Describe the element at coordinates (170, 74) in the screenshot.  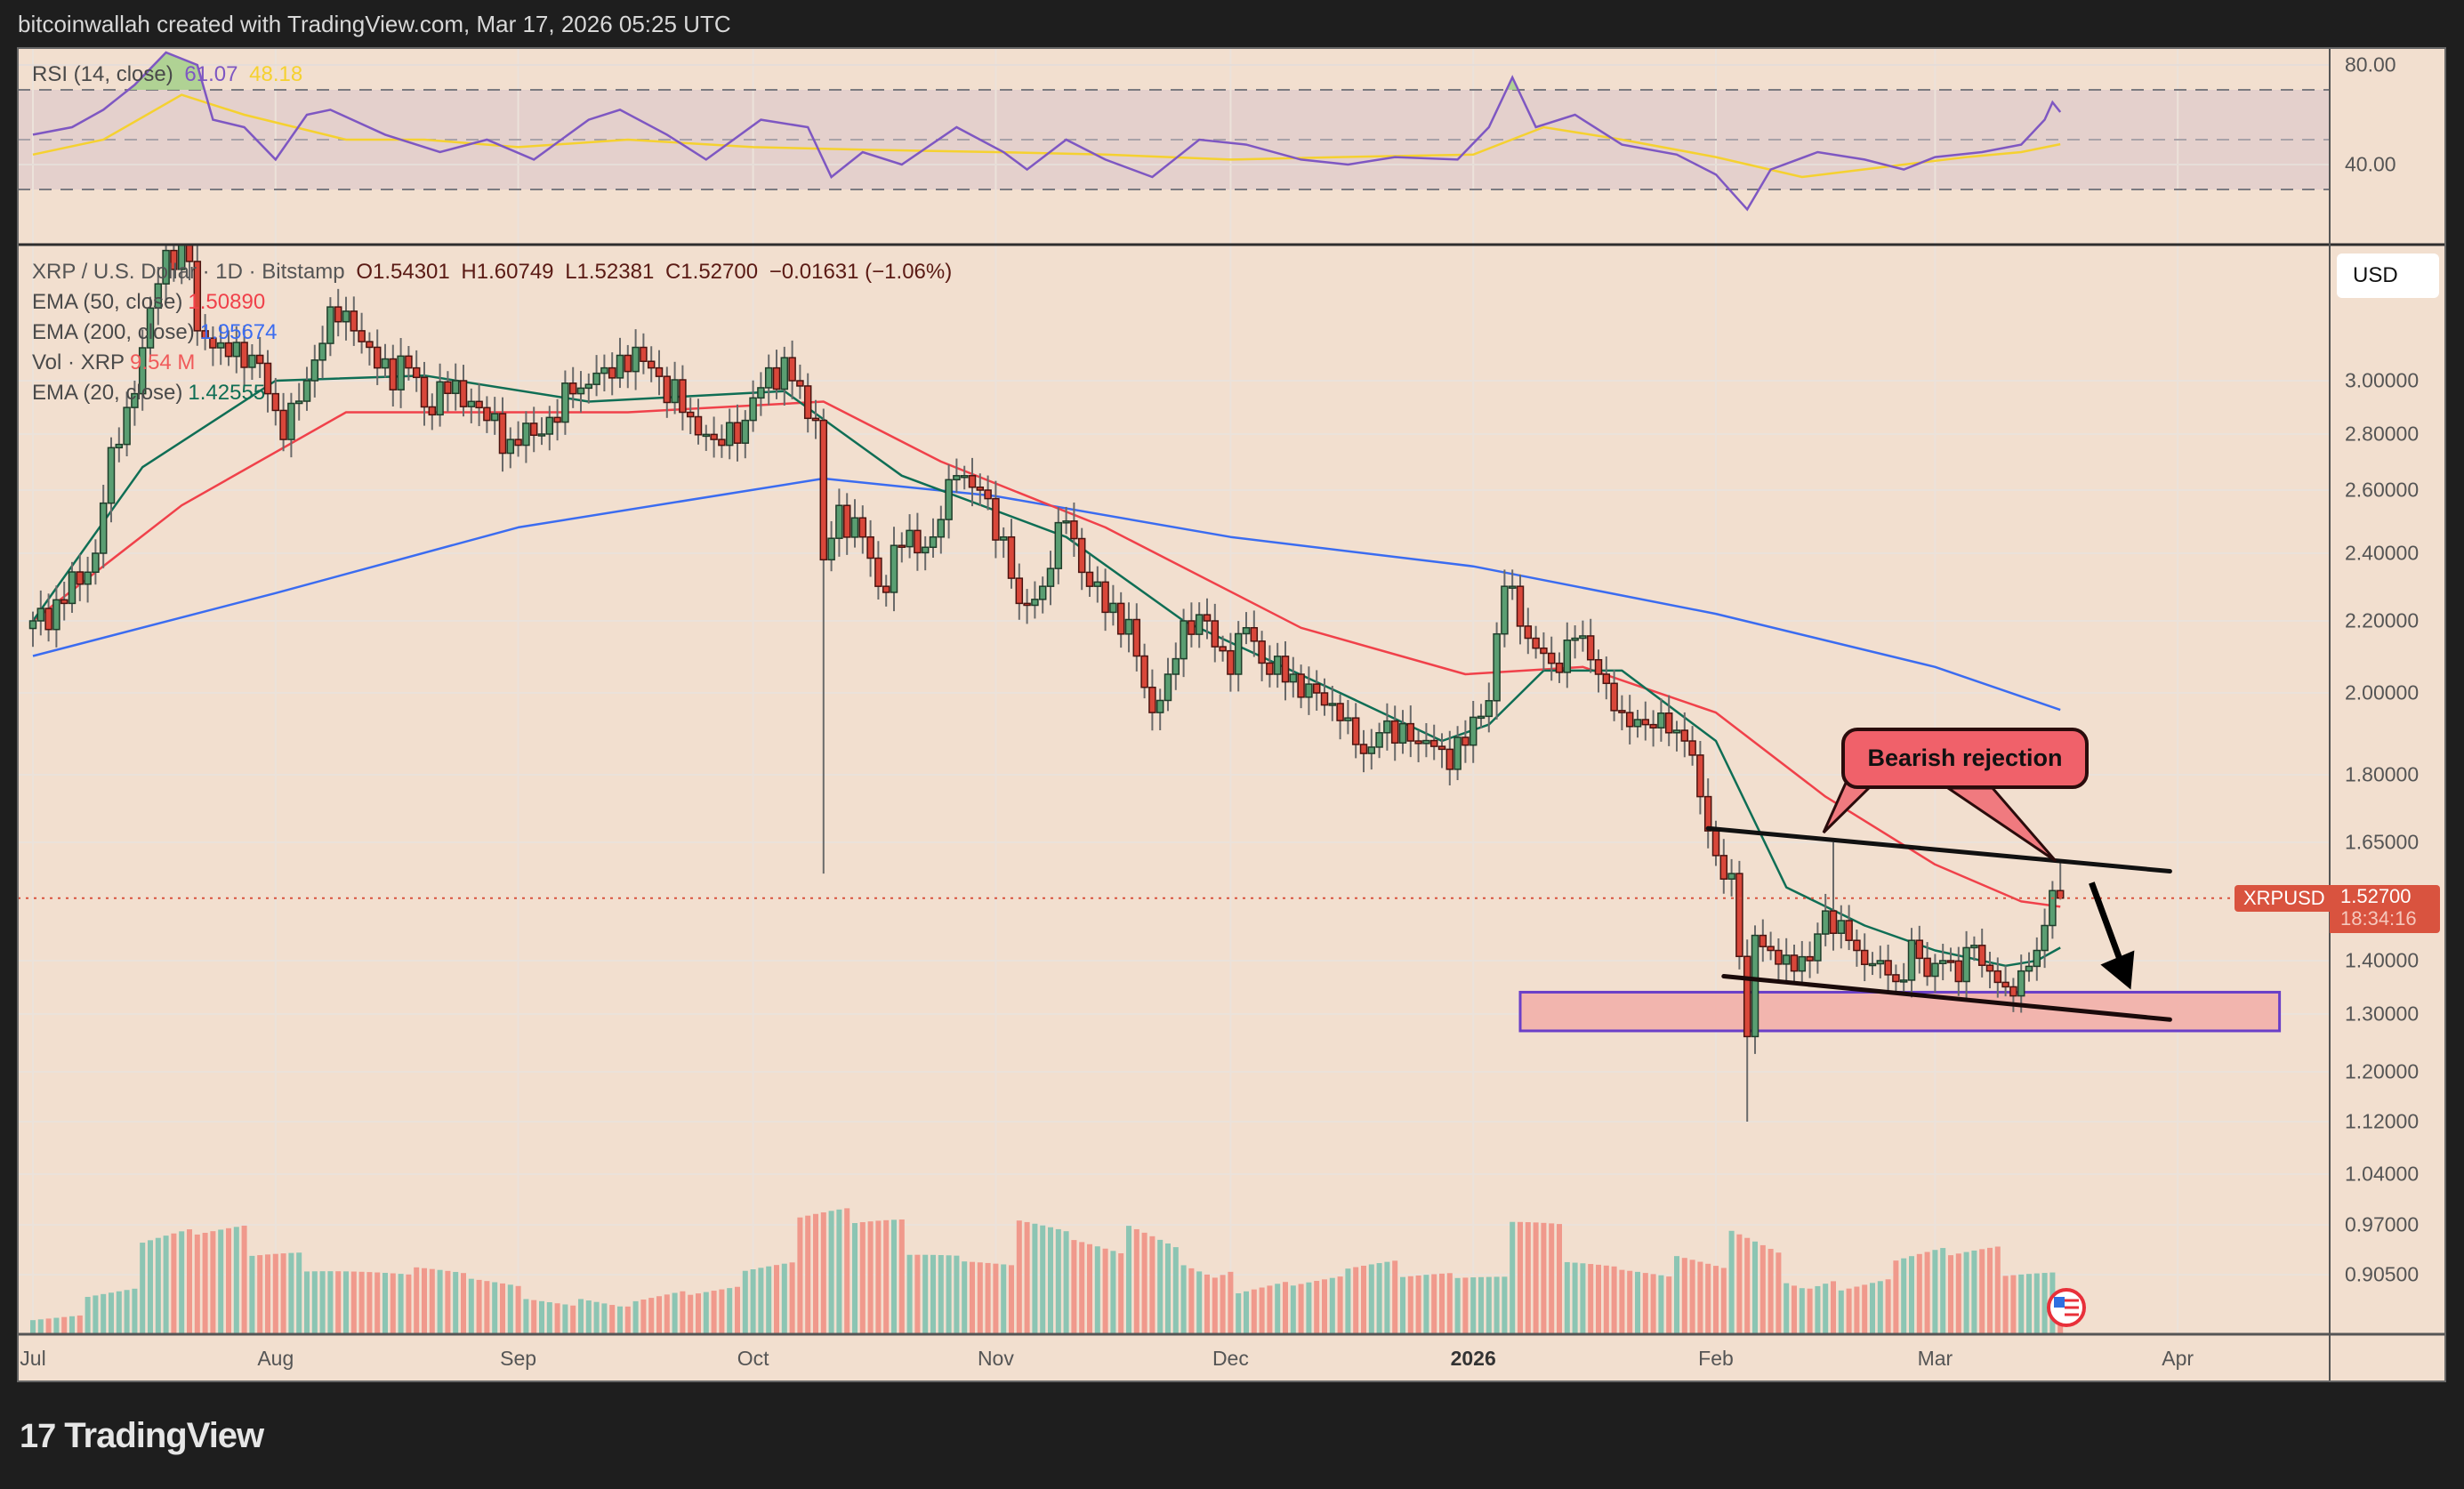
I see `rsi-legend: RSI (14, close) 61.07 48.18` at that location.